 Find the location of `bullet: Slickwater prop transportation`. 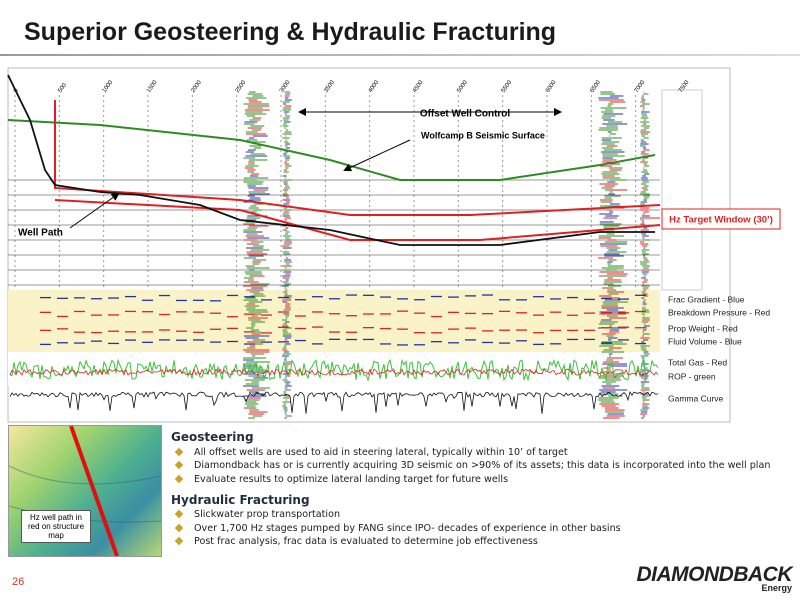

bullet: Slickwater prop transportation is located at coordinates (486, 514).